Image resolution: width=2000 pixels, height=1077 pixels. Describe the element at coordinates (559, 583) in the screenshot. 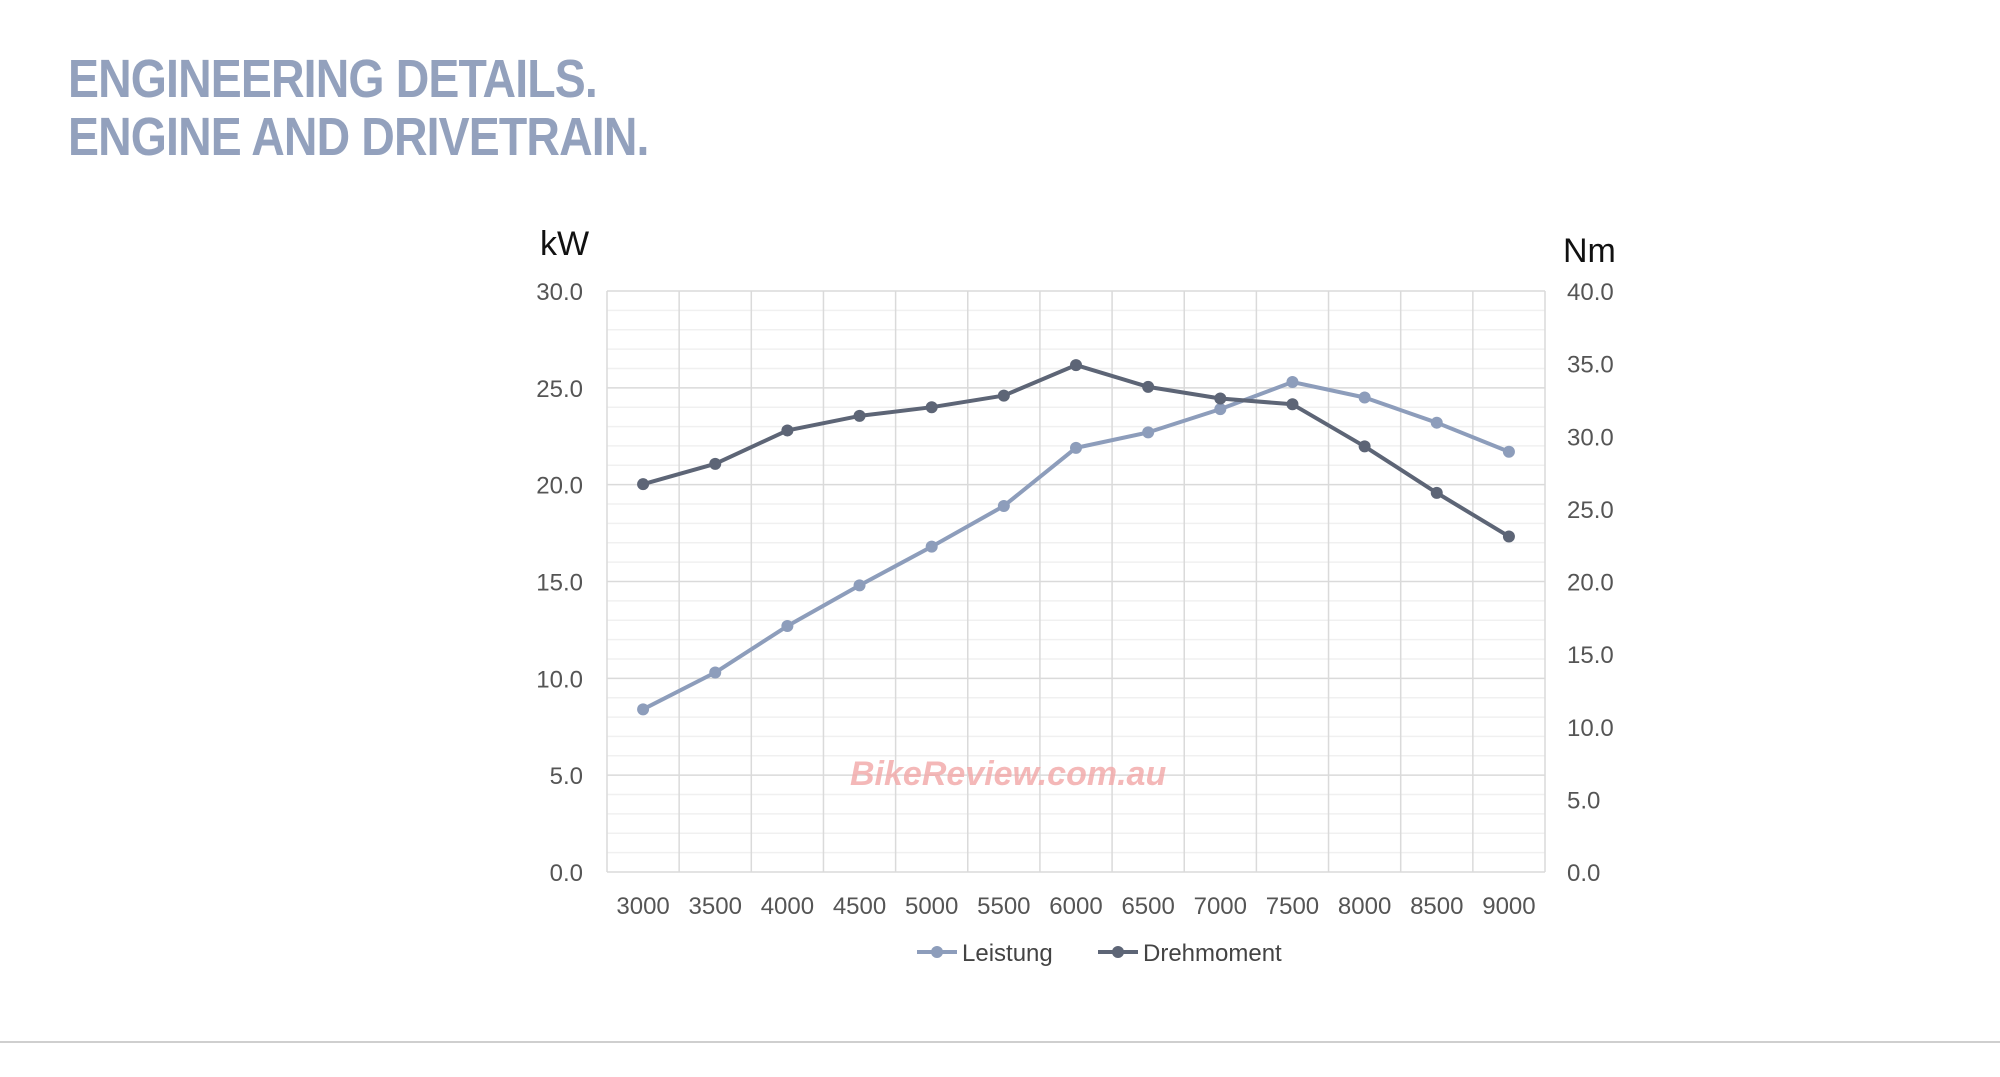

I see `y-tick-label-left: 15.0` at that location.